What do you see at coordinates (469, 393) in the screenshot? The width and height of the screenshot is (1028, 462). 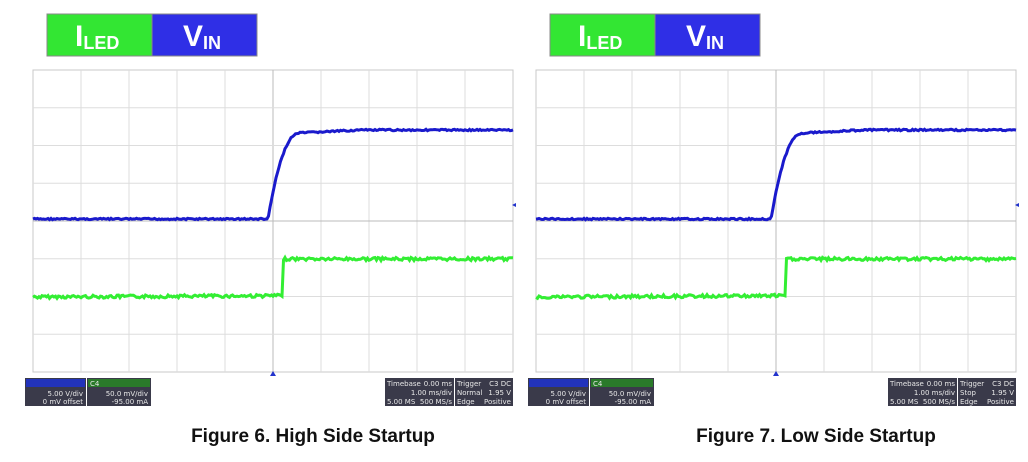 I see `trigger-mode: Normal` at bounding box center [469, 393].